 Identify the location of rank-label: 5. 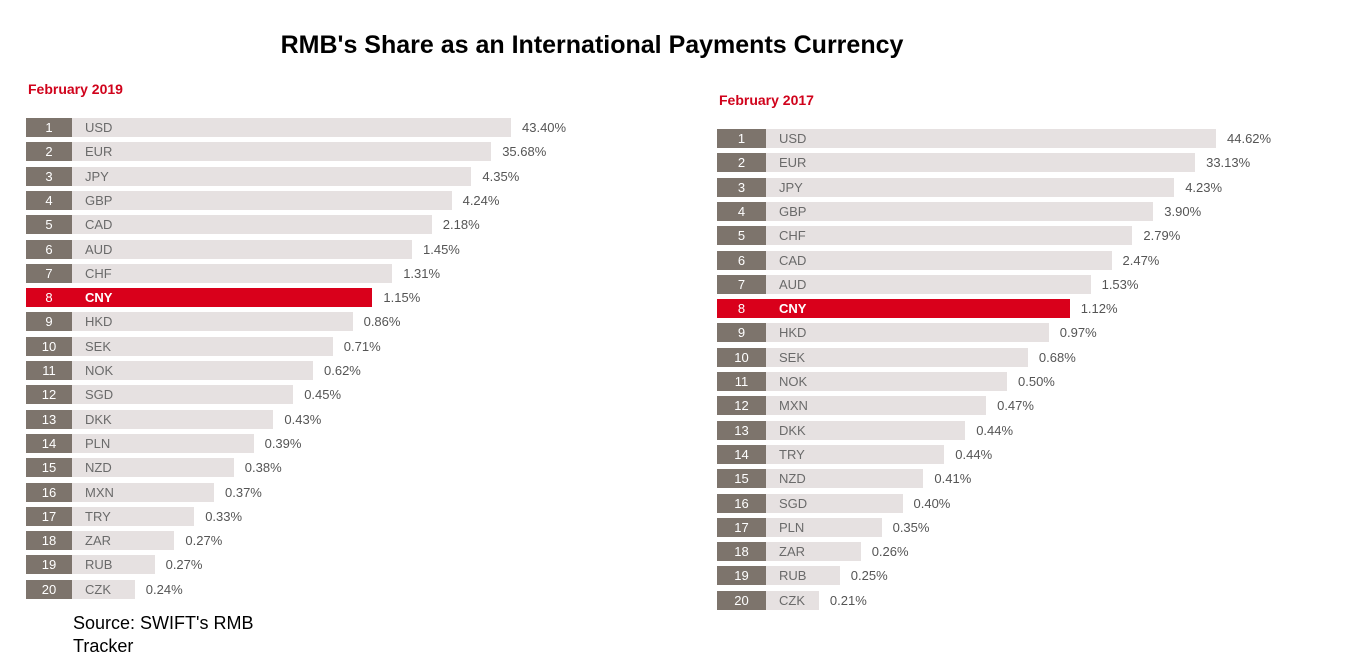
(741, 236).